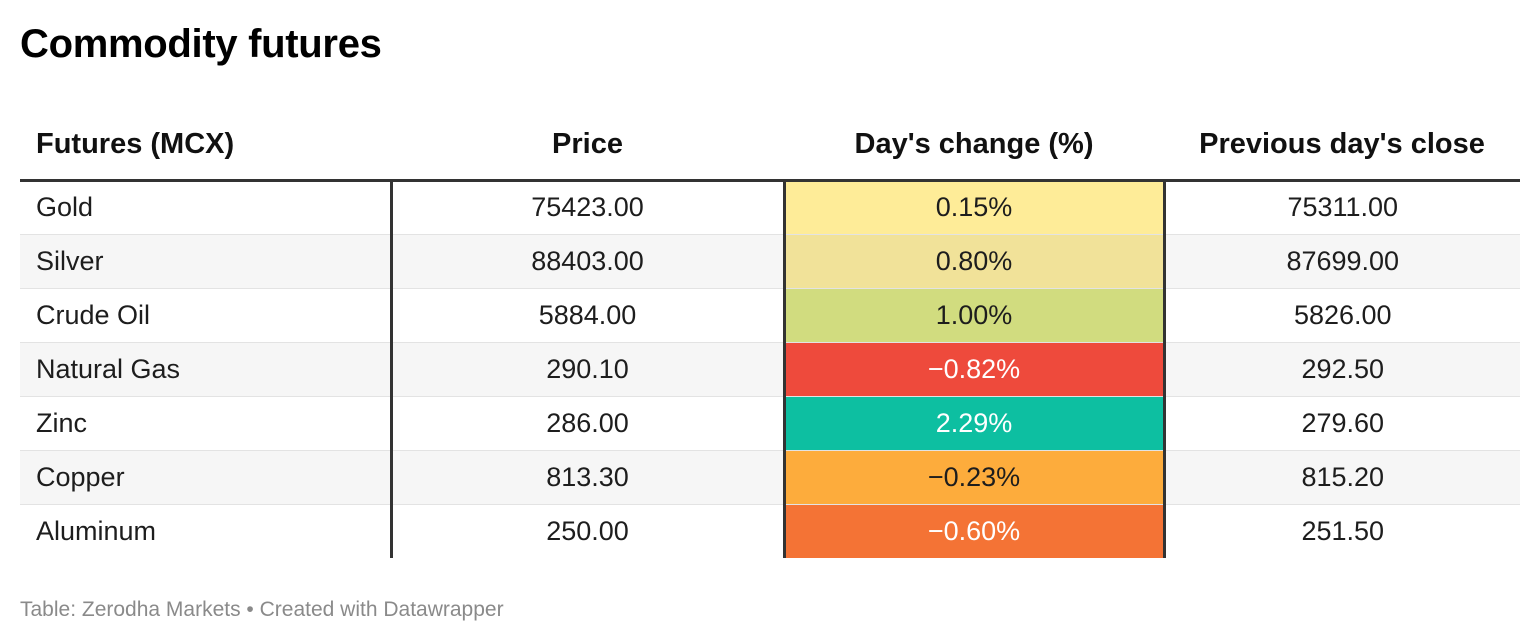 This screenshot has width=1540, height=644. What do you see at coordinates (588, 423) in the screenshot?
I see `cell-price: 286.00` at bounding box center [588, 423].